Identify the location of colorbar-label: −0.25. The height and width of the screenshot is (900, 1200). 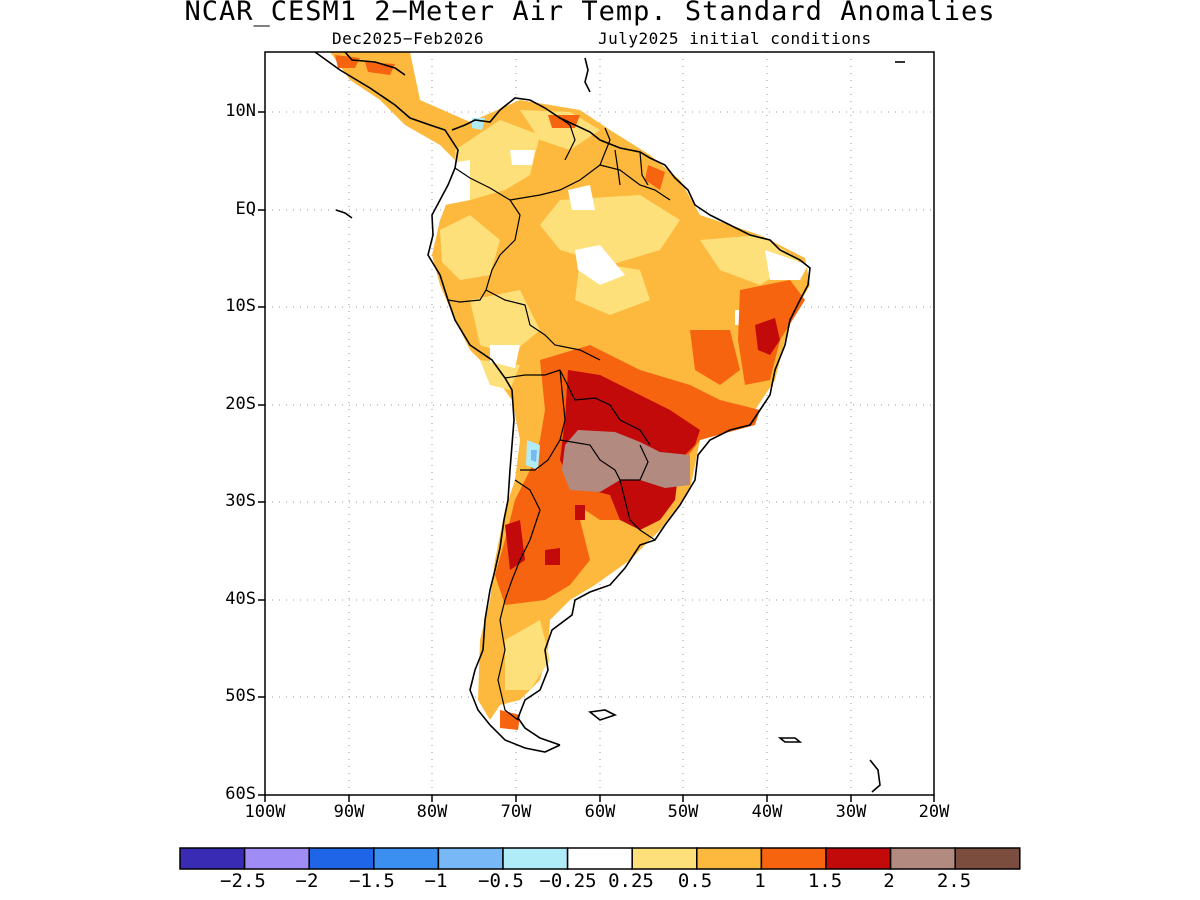
(568, 881).